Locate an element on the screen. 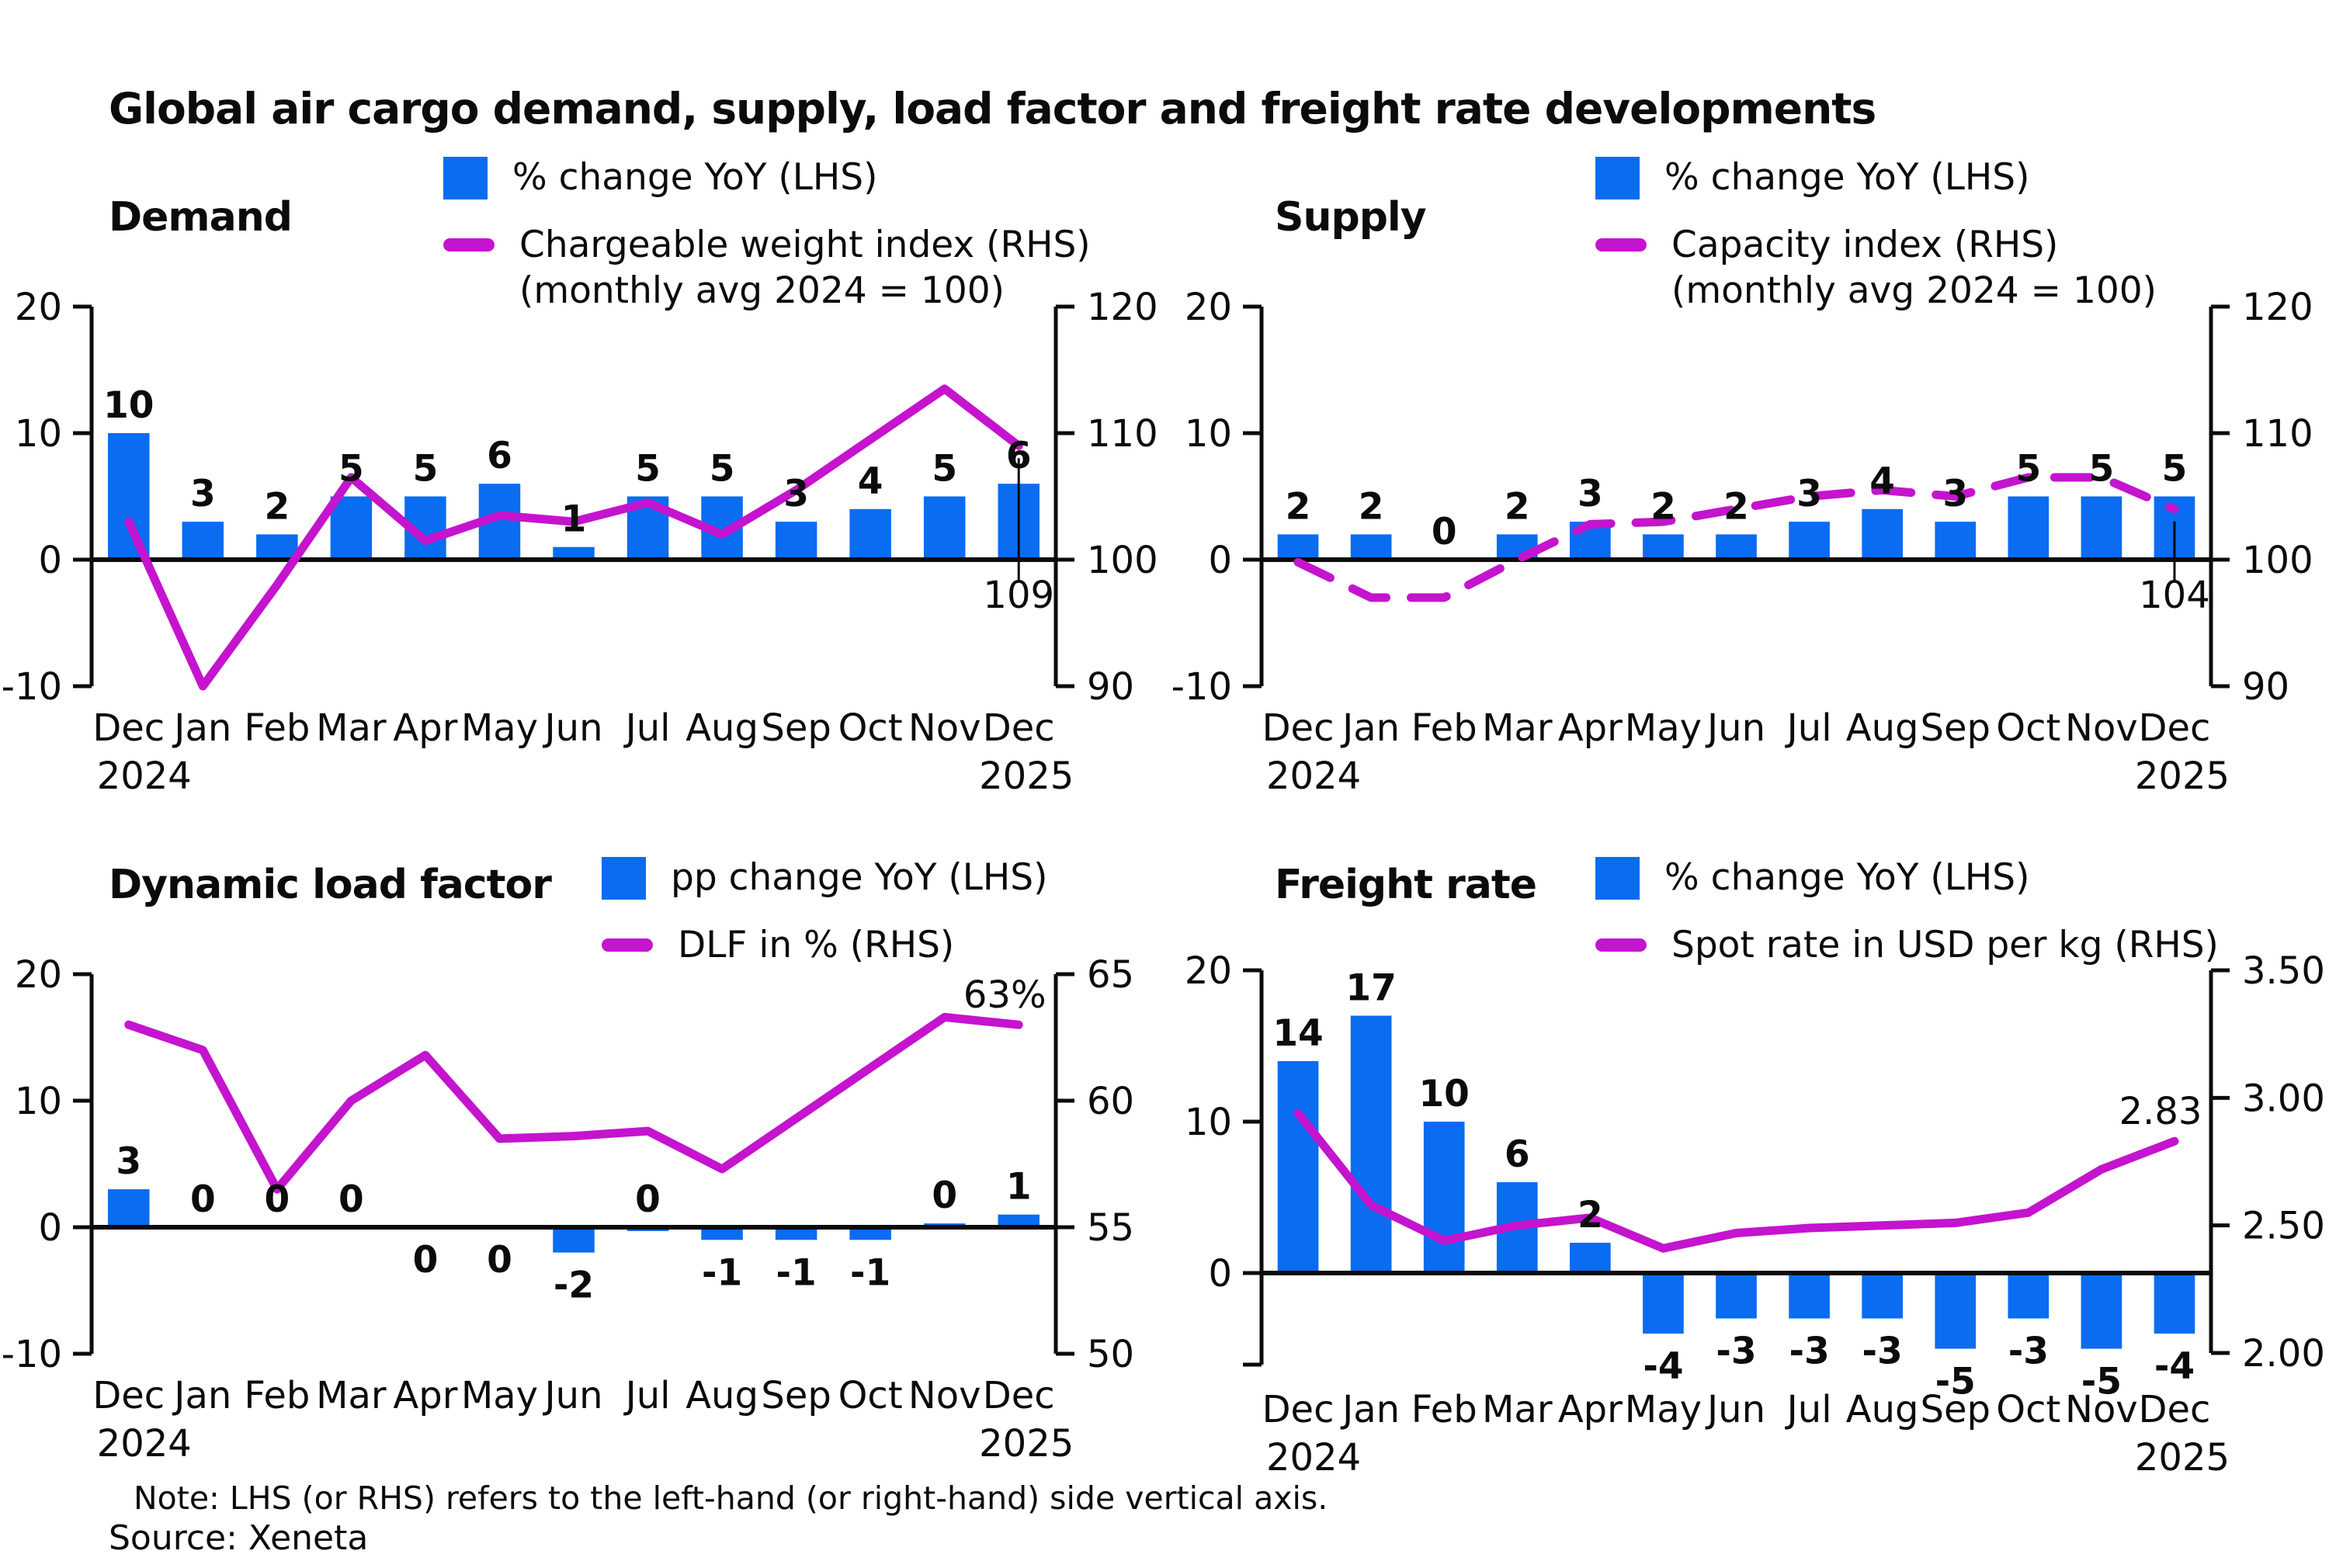 This screenshot has width=2329, height=1568. freight-month-label-5: May is located at coordinates (1663, 1409).